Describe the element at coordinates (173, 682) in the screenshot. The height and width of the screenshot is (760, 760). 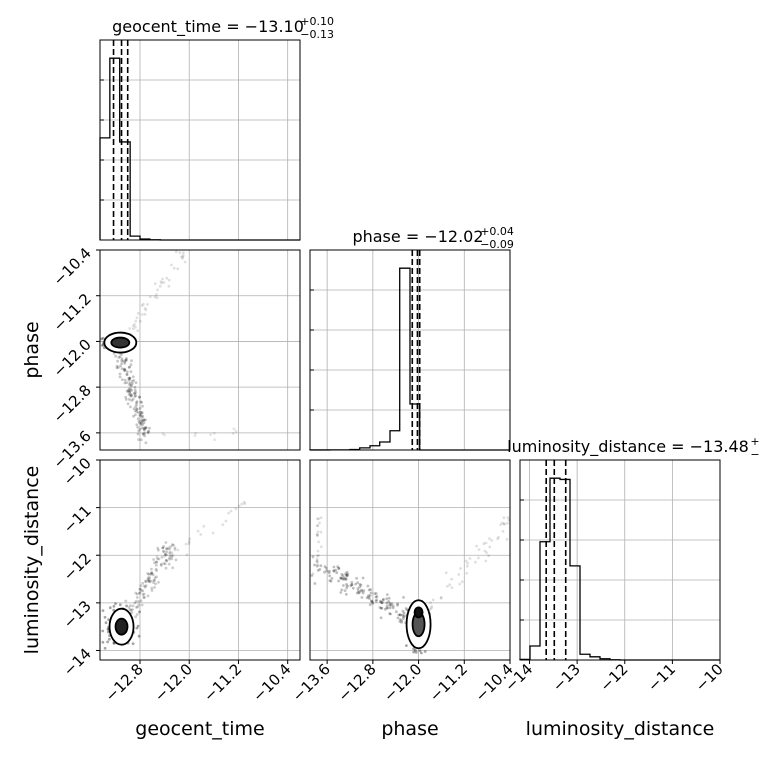
I see `x-tick-label: −12.0` at that location.